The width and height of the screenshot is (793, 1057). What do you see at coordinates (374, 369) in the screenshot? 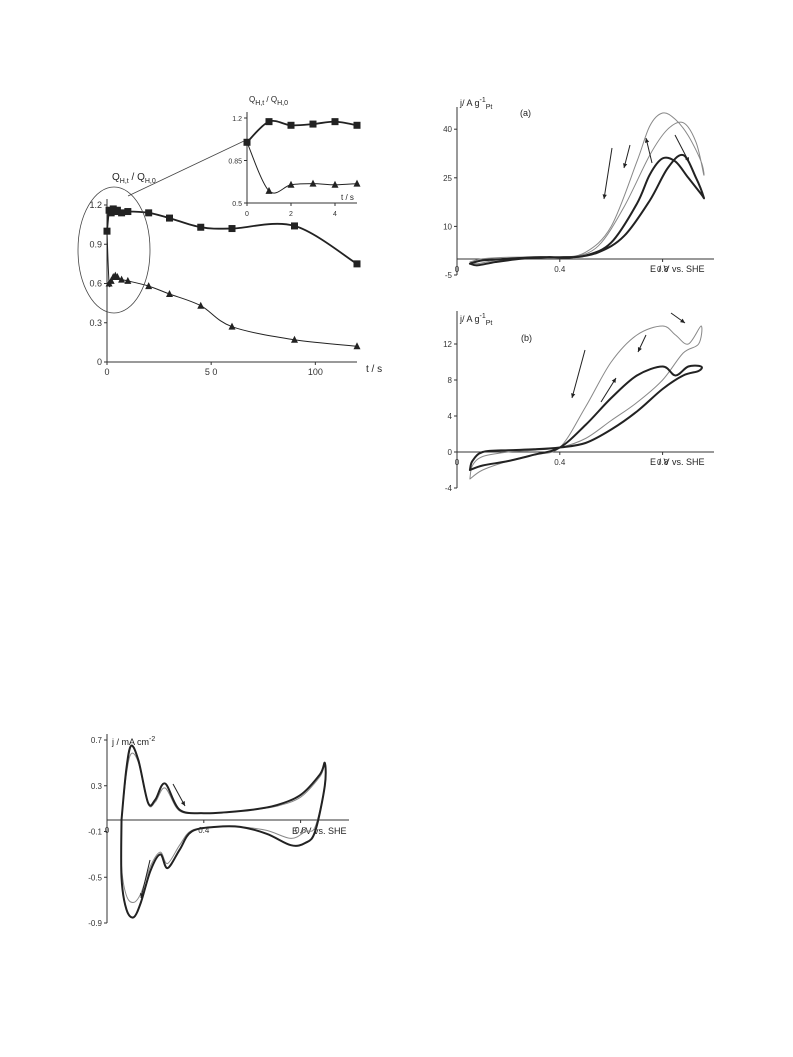
I see `charge-ratio-x-label: t / s` at bounding box center [374, 369].